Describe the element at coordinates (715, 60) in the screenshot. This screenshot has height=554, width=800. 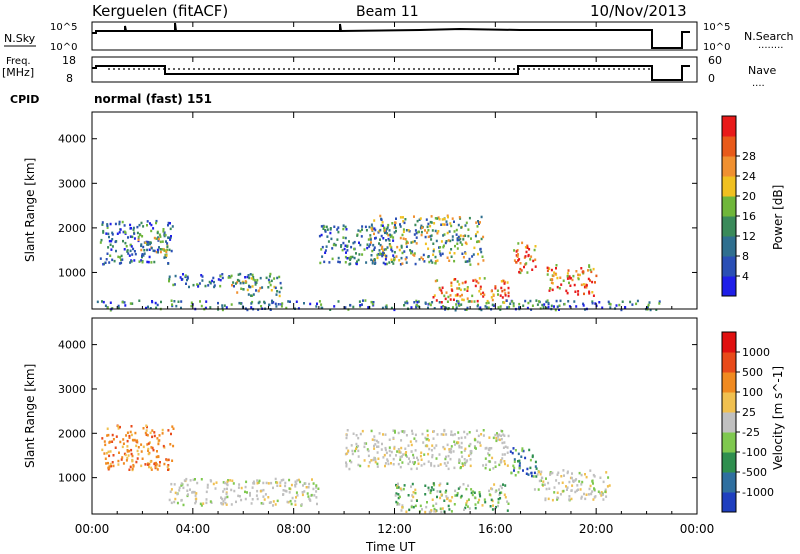
I see `nave-tick-top: 60` at that location.